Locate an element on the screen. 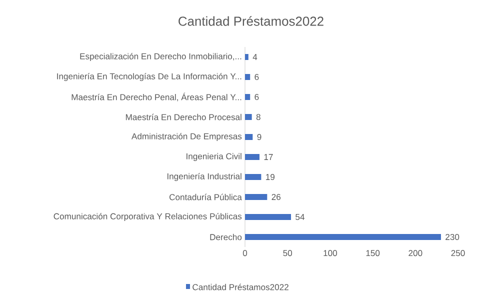 The height and width of the screenshot is (307, 502). data-label: 9 is located at coordinates (259, 137).